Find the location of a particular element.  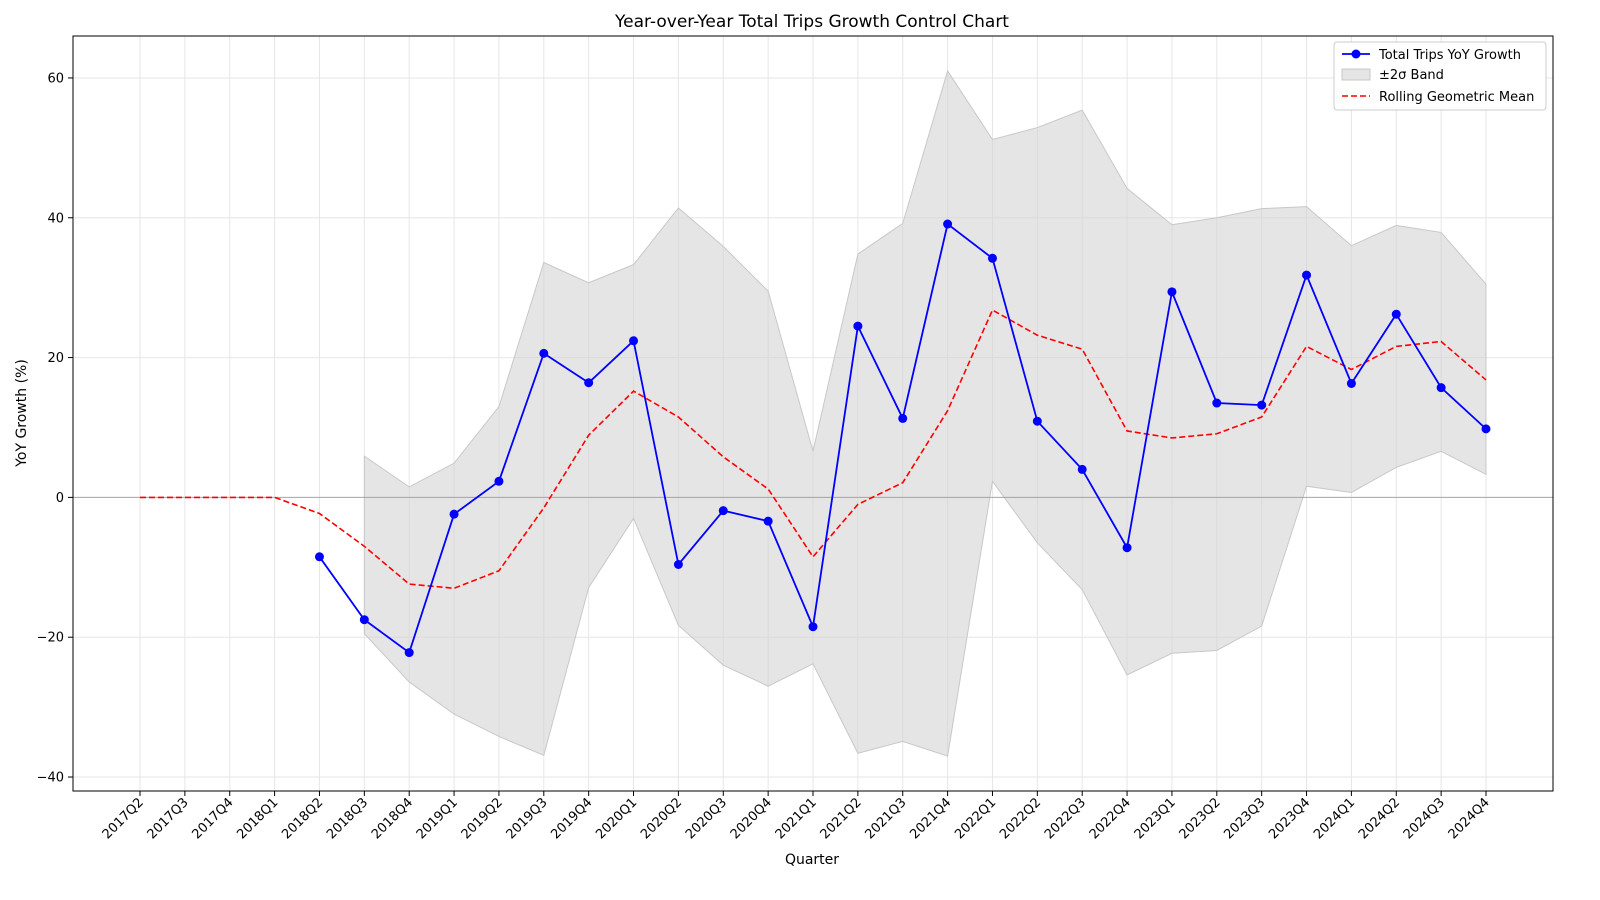

x-tick-label: 2021Q2 is located at coordinates (841, 818).